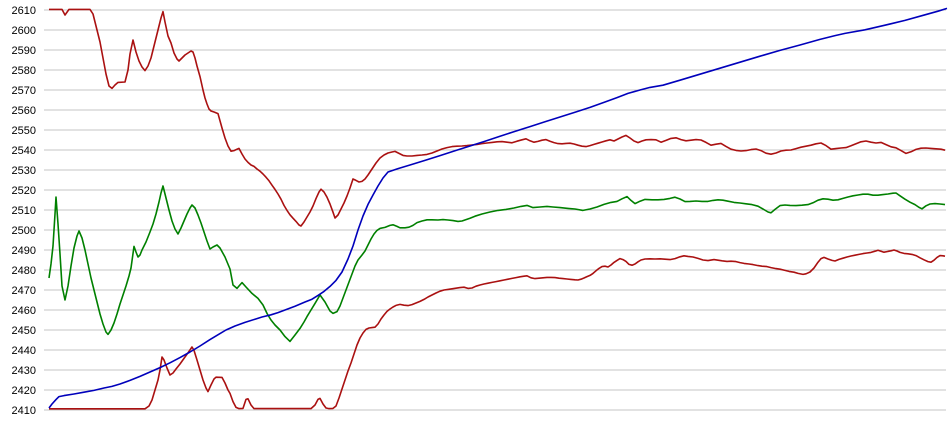 This screenshot has width=950, height=435. What do you see at coordinates (24, 11) in the screenshot?
I see `y-axis-label: 2610` at bounding box center [24, 11].